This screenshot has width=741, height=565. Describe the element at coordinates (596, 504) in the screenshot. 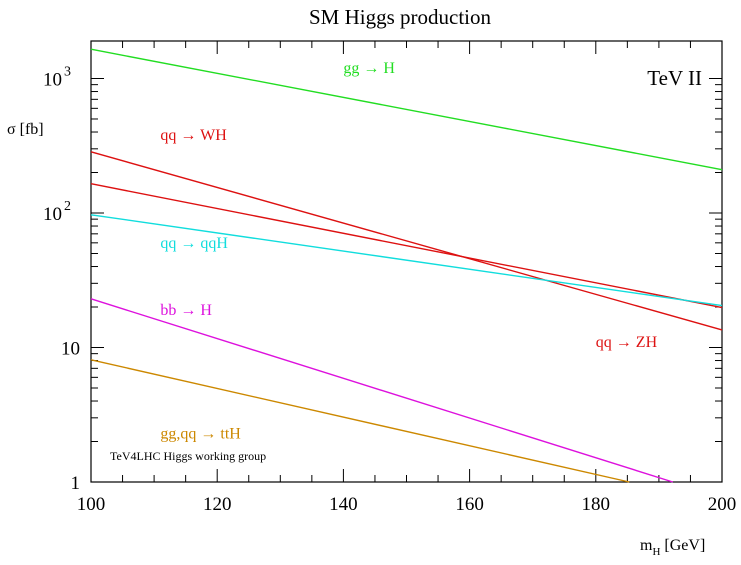

I see `x-tick-label: 180` at that location.